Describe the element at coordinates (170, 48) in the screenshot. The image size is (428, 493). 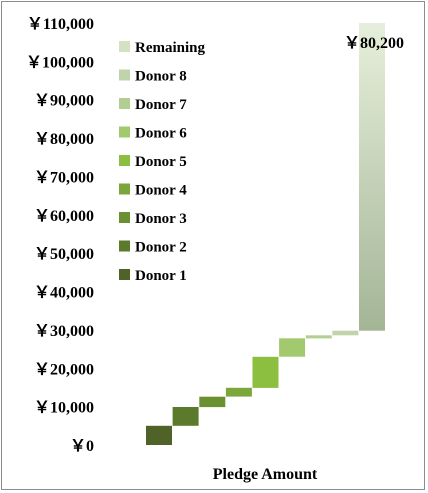
I see `legend-label: Remaining` at that location.